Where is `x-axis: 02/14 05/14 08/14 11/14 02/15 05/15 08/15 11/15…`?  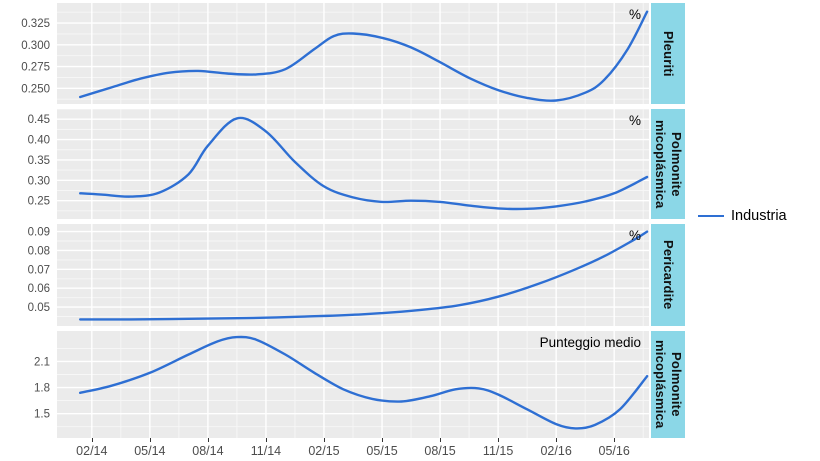
x-axis: 02/14 05/14 08/14 11/14 02/15 05/15 08/15 11/15… is located at coordinates (350, 449).